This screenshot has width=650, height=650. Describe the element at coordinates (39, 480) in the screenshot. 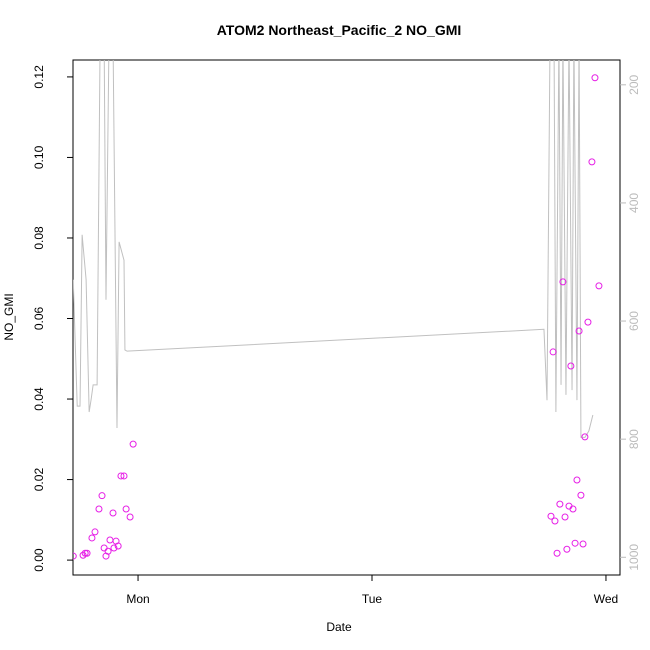

I see `y-tick-label: 0.02` at that location.